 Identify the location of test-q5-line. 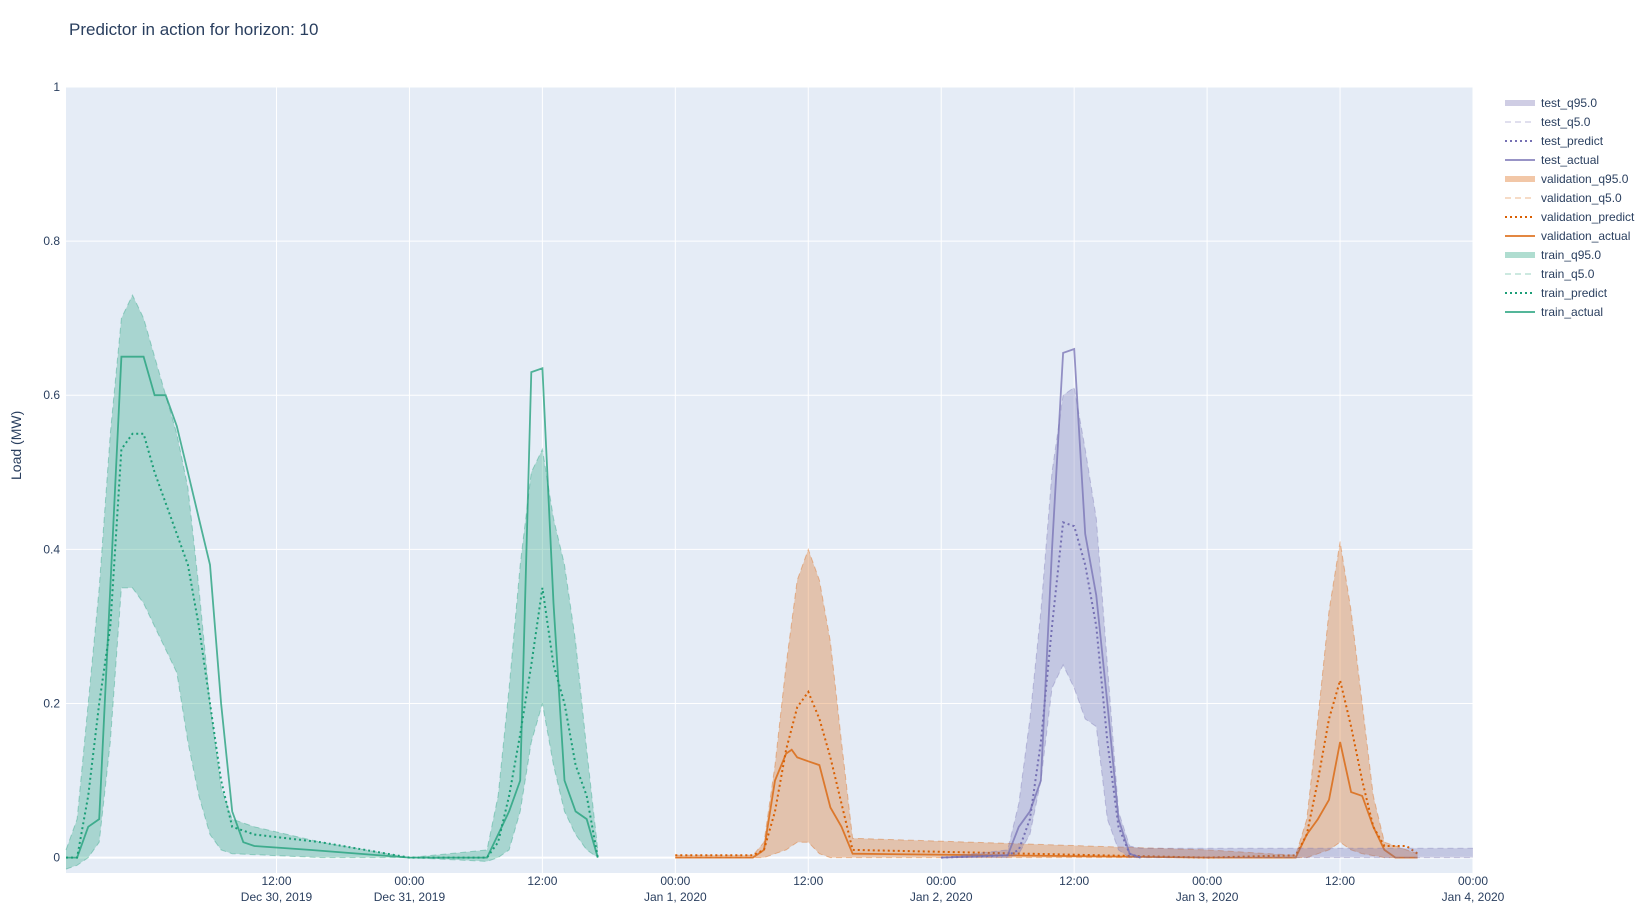
(1207, 761).